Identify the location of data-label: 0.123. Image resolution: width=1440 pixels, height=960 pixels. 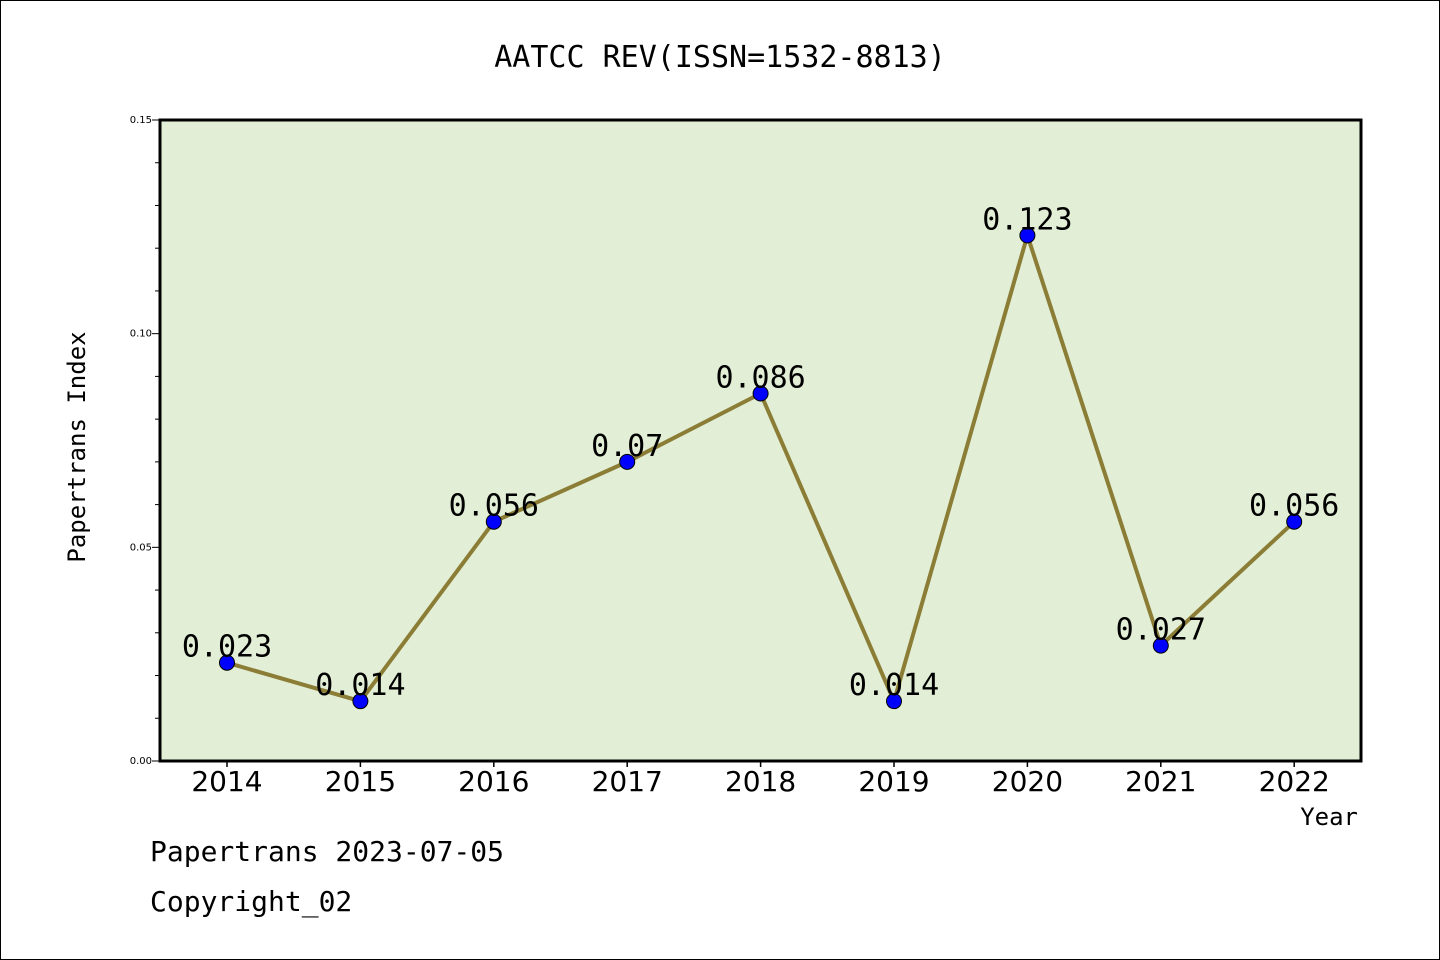
(1027, 219).